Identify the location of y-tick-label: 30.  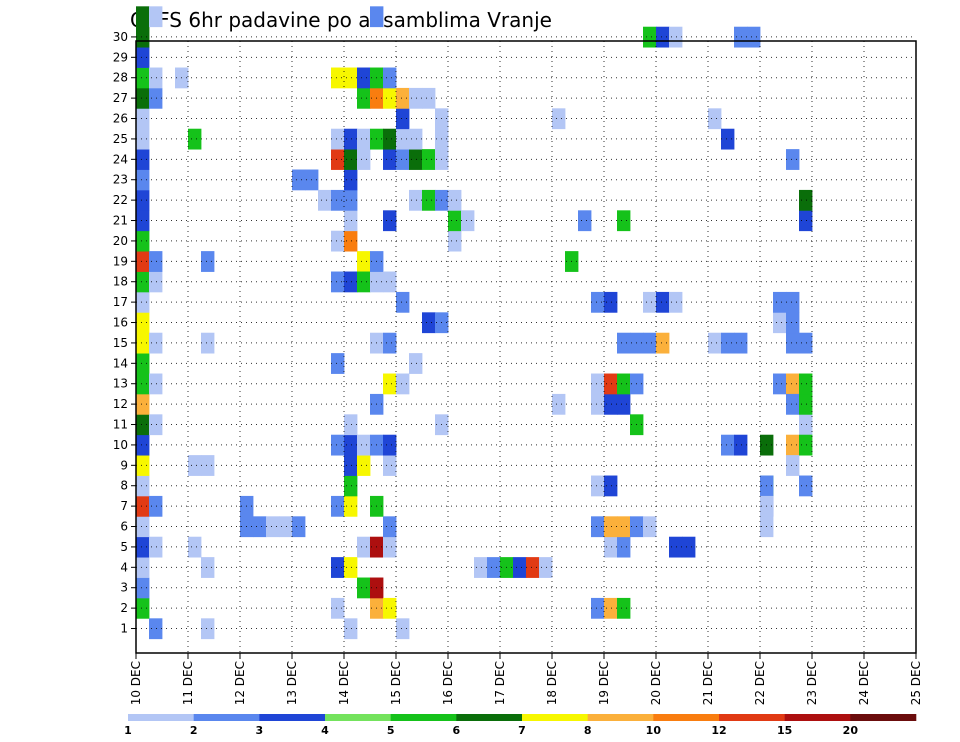
(120, 37).